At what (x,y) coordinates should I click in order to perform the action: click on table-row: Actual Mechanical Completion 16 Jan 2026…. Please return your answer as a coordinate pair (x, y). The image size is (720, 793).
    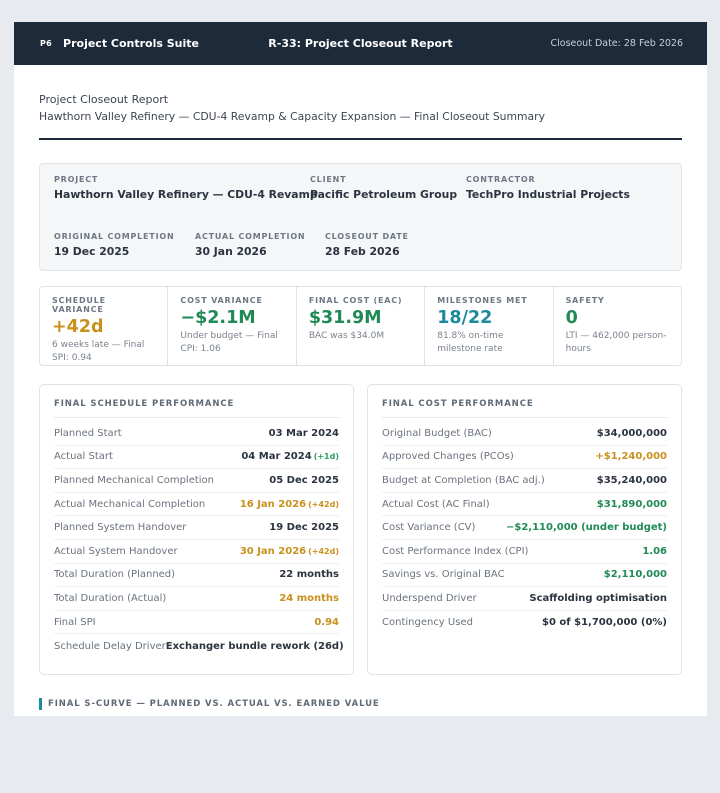
    Looking at the image, I should click on (196, 505).